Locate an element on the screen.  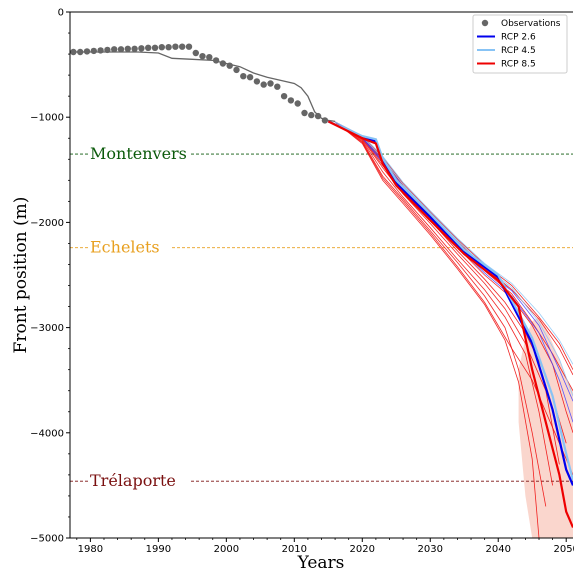
y-tick-label-1: −1000 is located at coordinates (47, 118).